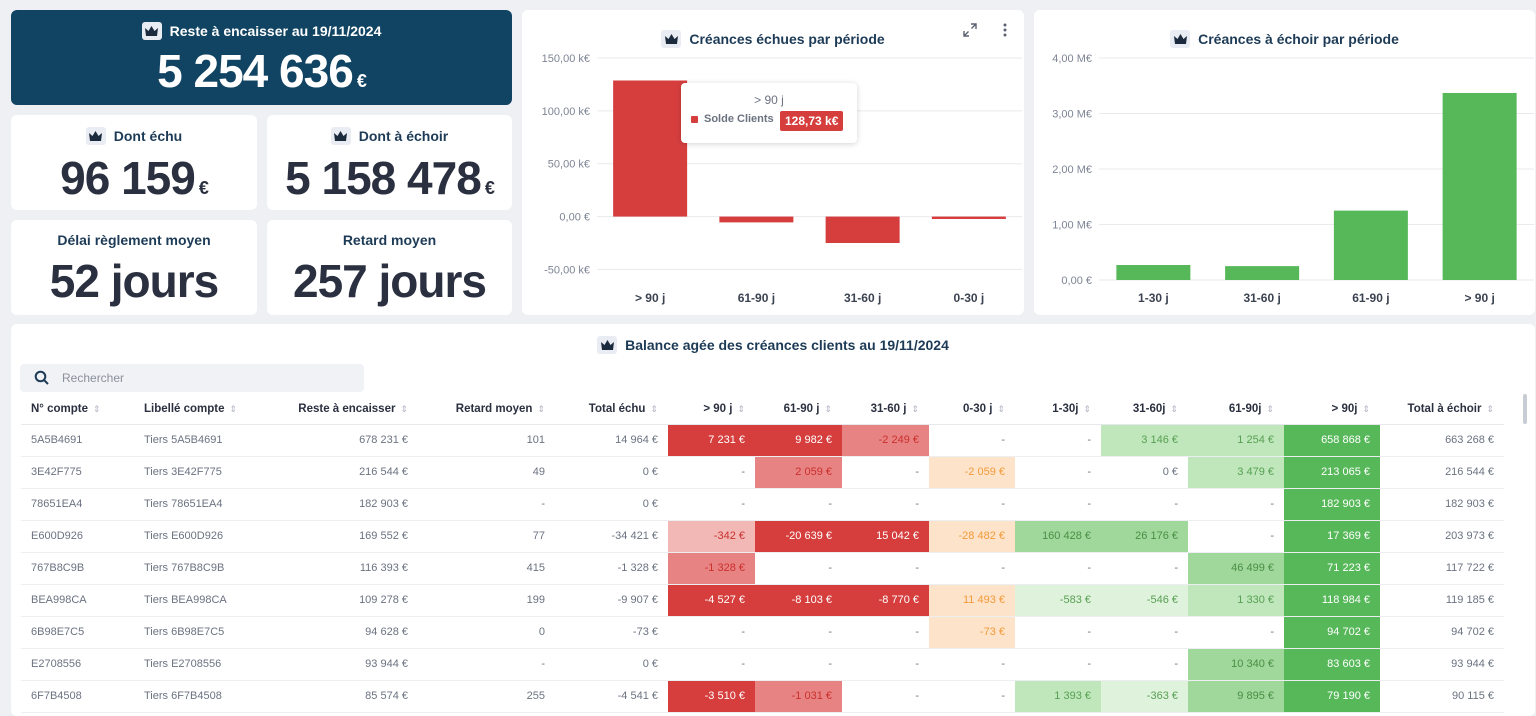  I want to click on column-header: Total échu ⇕, so click(611, 409).